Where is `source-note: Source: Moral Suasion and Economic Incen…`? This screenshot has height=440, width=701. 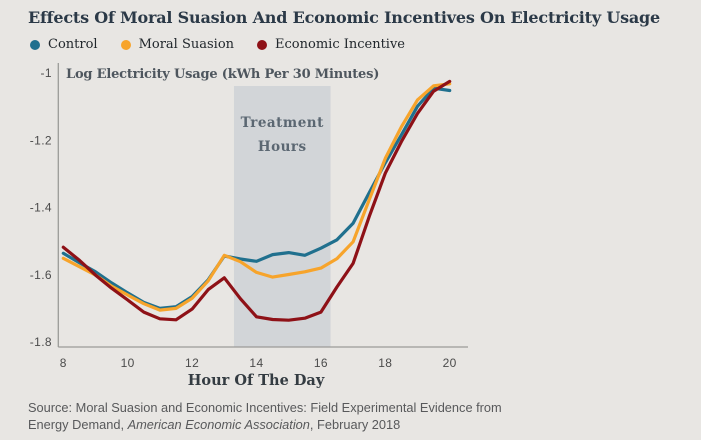 source-note: Source: Moral Suasion and Economic Incen… is located at coordinates (278, 416).